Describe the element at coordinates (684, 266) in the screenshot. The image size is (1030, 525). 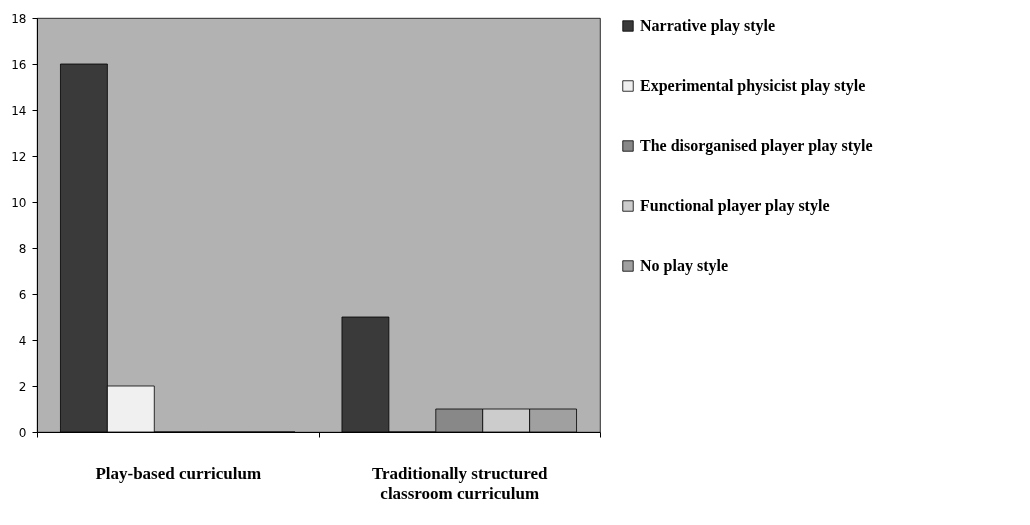
I see `legend-label: No play style` at that location.